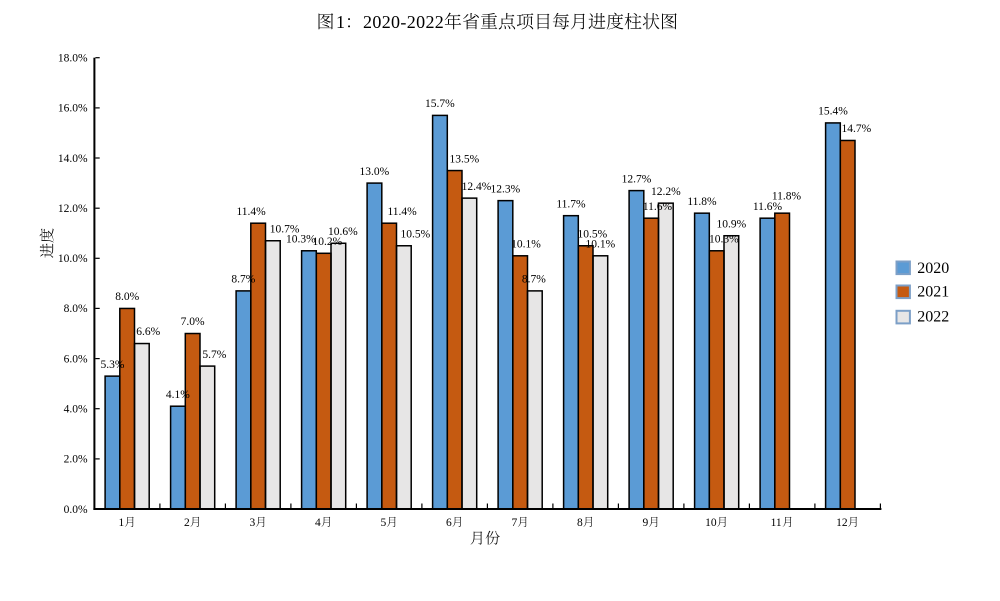 The height and width of the screenshot is (601, 1000). What do you see at coordinates (666, 192) in the screenshot?
I see `svg-text: 12.2%` at bounding box center [666, 192].